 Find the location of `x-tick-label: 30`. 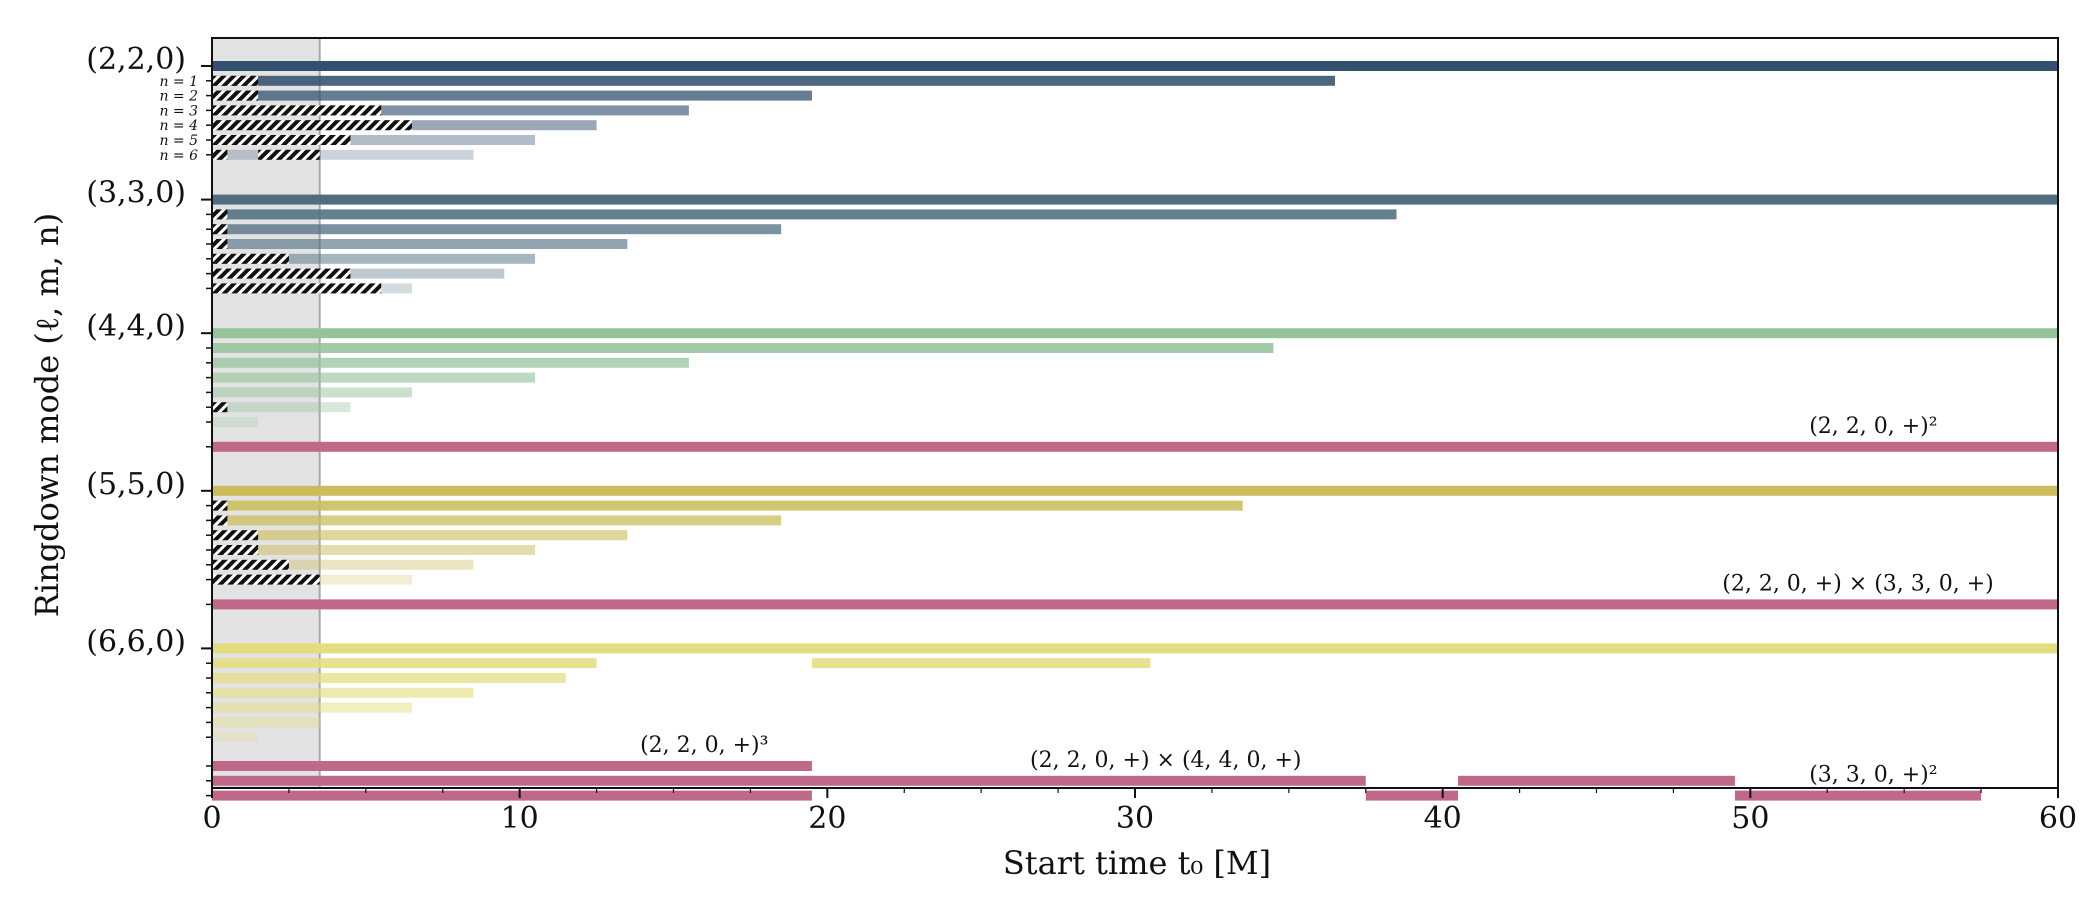

x-tick-label: 30 is located at coordinates (1135, 818).